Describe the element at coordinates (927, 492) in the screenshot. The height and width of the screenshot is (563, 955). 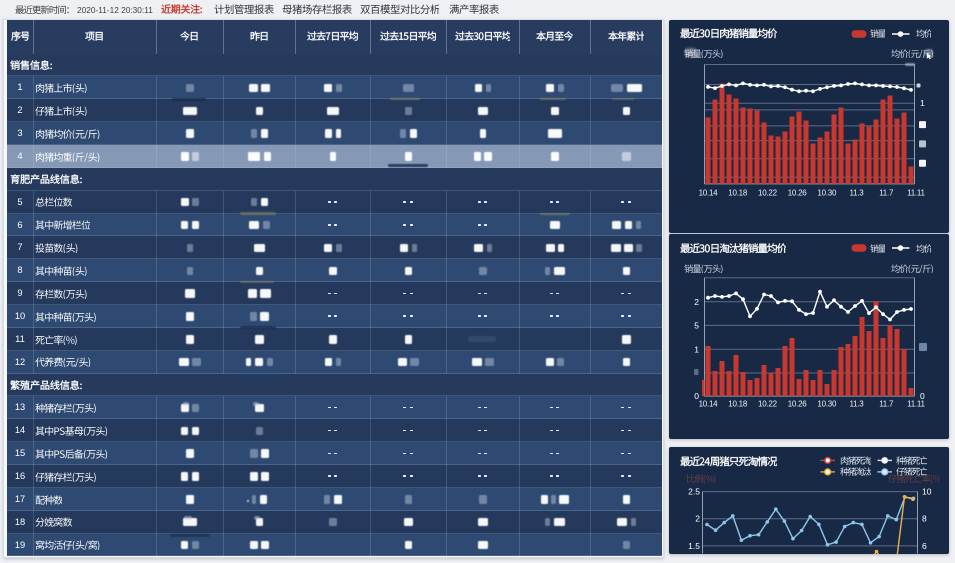
I see `svg-text: 10` at that location.